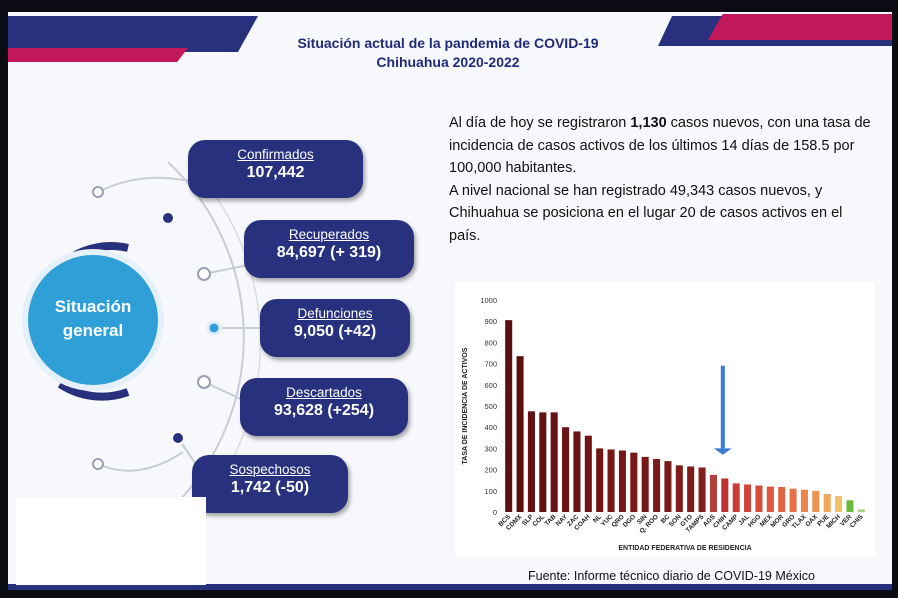  Describe the element at coordinates (490, 470) in the screenshot. I see `y-tick-label: 200` at that location.